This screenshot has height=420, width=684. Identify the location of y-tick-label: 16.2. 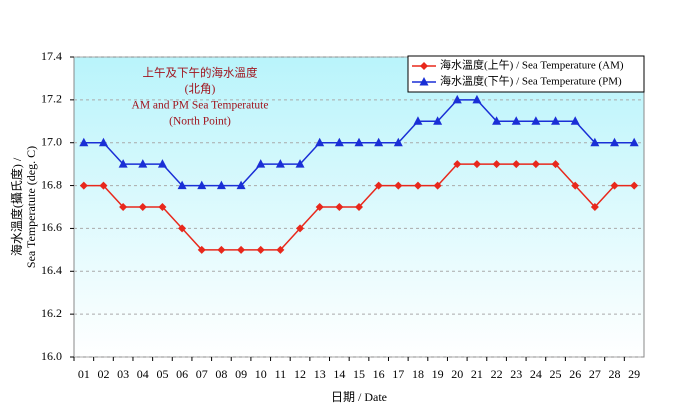
(51, 313).